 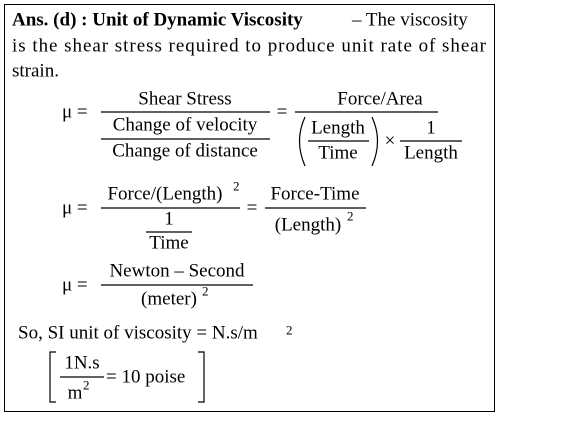 I want to click on denominator: m, so click(x=75, y=393).